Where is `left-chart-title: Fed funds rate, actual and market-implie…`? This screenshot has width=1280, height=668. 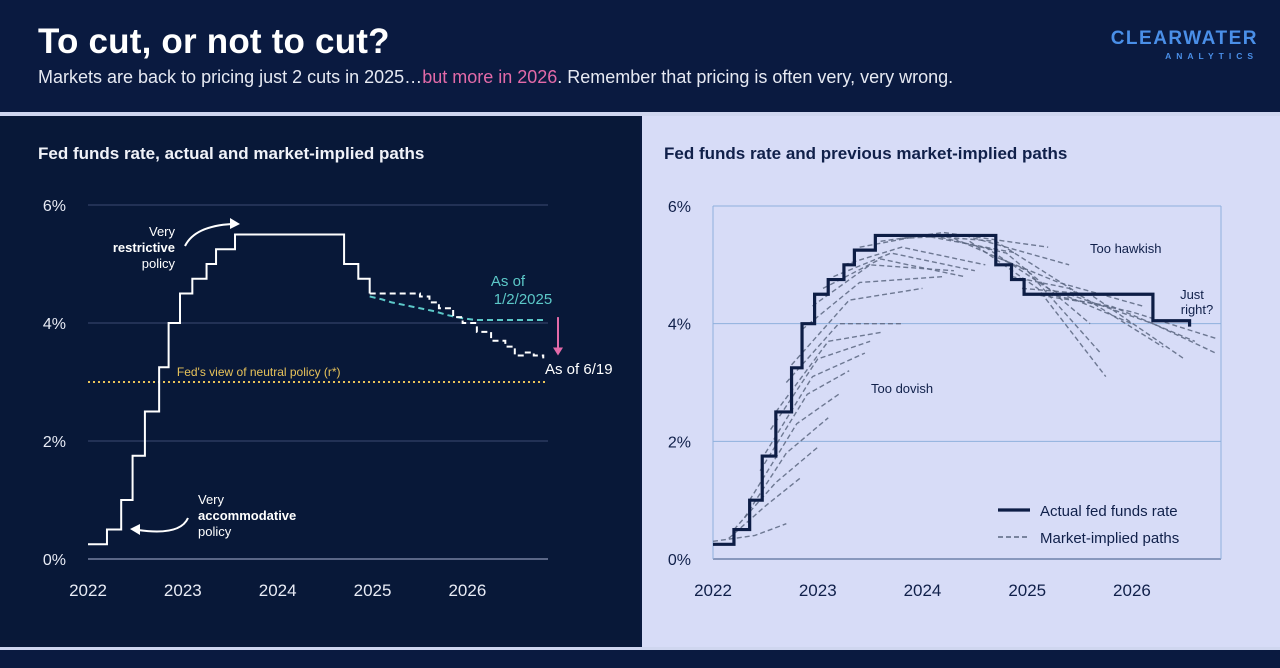 left-chart-title: Fed funds rate, actual and market-implie… is located at coordinates (231, 153).